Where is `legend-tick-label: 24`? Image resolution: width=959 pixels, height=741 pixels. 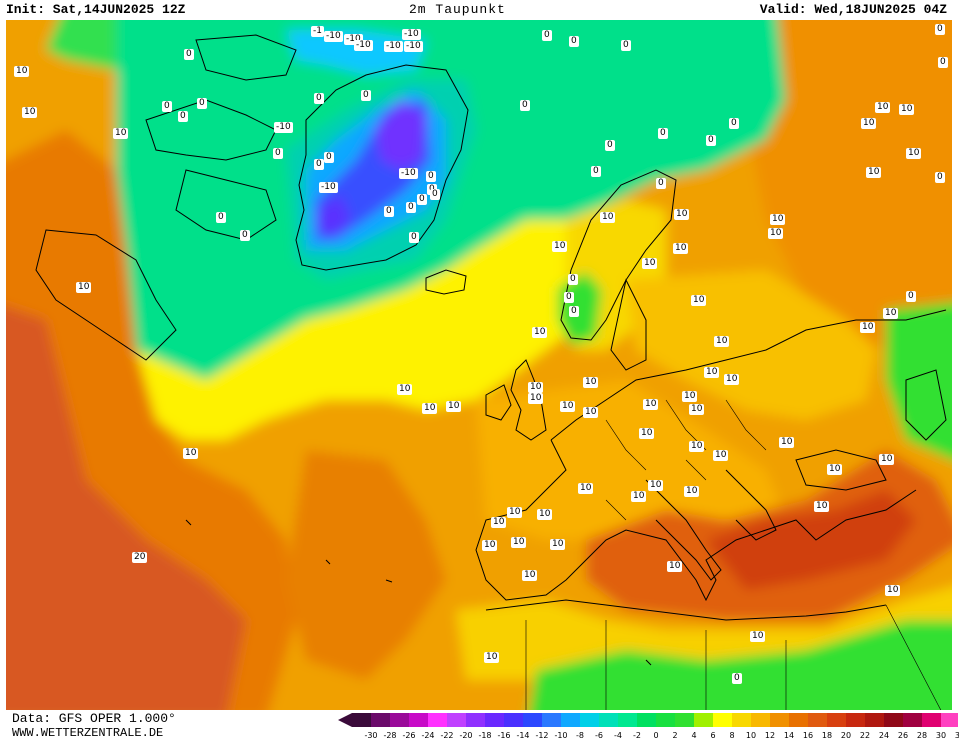 legend-tick-label: 24 is located at coordinates (884, 735).